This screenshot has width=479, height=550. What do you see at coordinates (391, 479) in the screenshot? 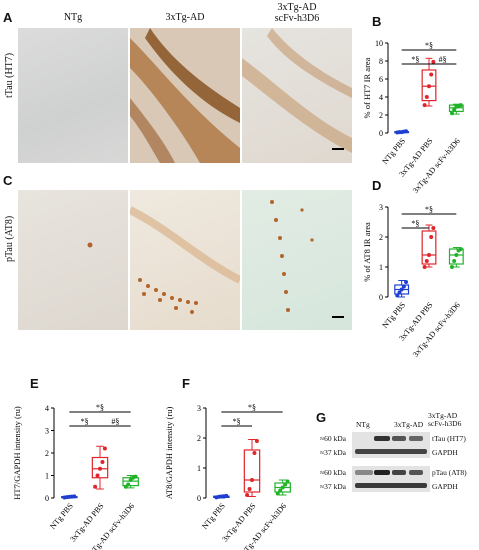
I see `blot-membrane-at8` at bounding box center [391, 479].